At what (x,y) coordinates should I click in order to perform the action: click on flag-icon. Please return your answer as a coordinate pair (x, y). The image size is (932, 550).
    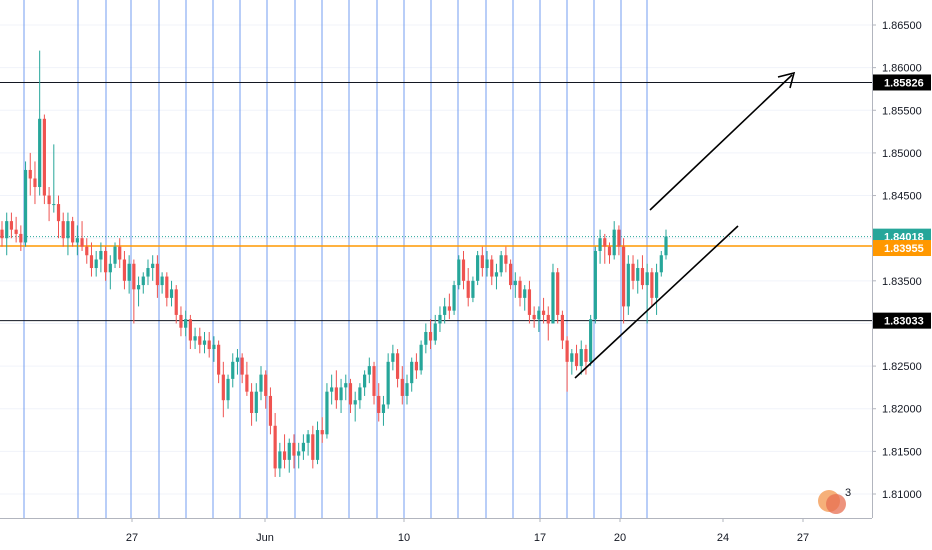
    Looking at the image, I should click on (836, 504).